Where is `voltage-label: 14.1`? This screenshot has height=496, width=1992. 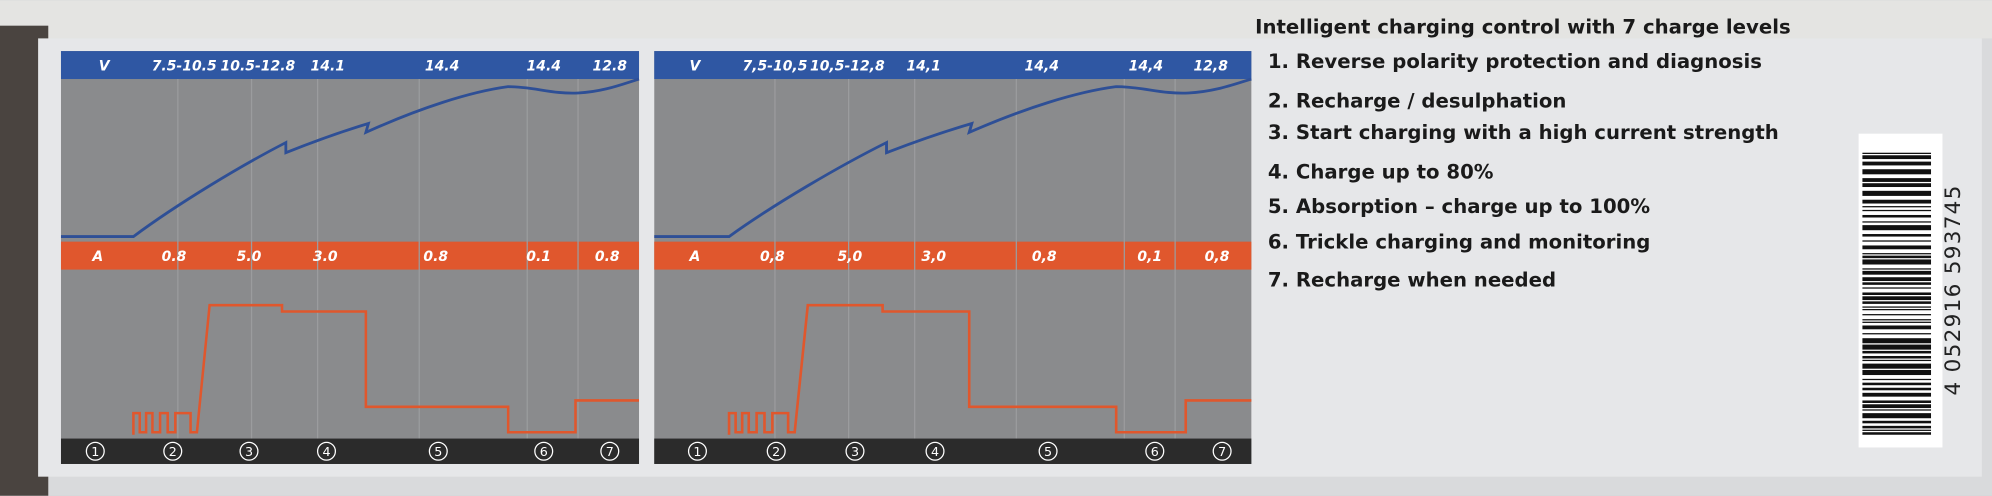 voltage-label: 14.1 is located at coordinates (328, 66).